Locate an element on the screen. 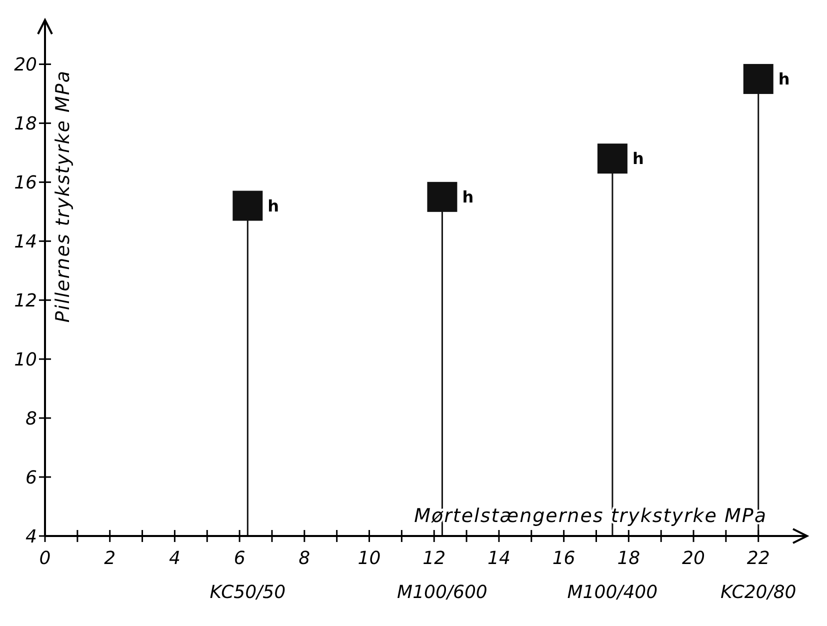 The image size is (827, 626). x-tick-label: 20 is located at coordinates (693, 558).